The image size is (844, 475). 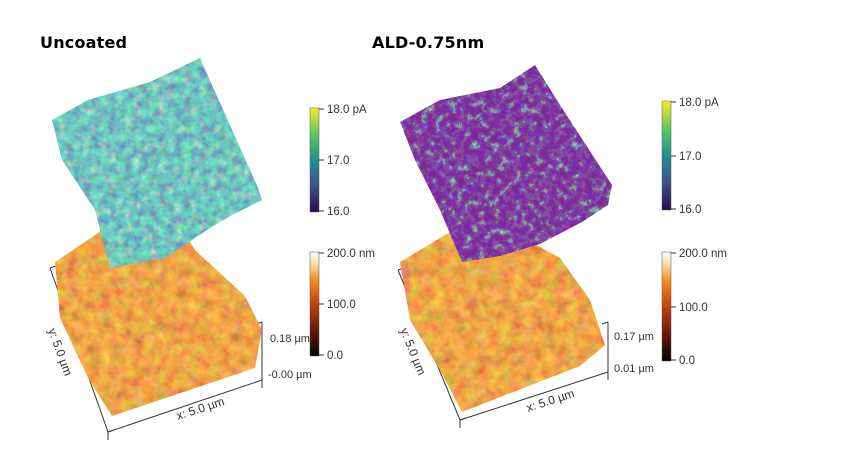 What do you see at coordinates (634, 337) in the screenshot?
I see `z-axis-top-label: 0.17 µm` at bounding box center [634, 337].